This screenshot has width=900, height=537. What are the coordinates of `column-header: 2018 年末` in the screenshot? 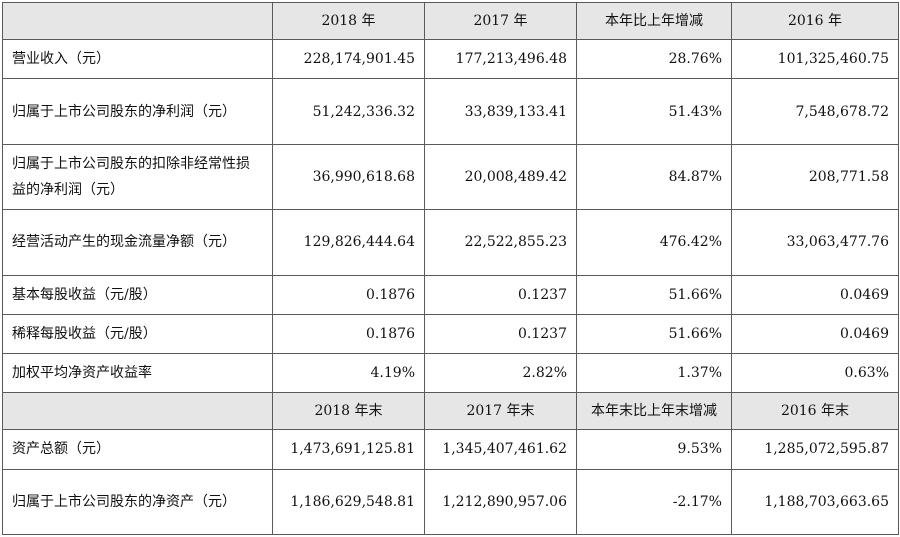 It's located at (348, 411).